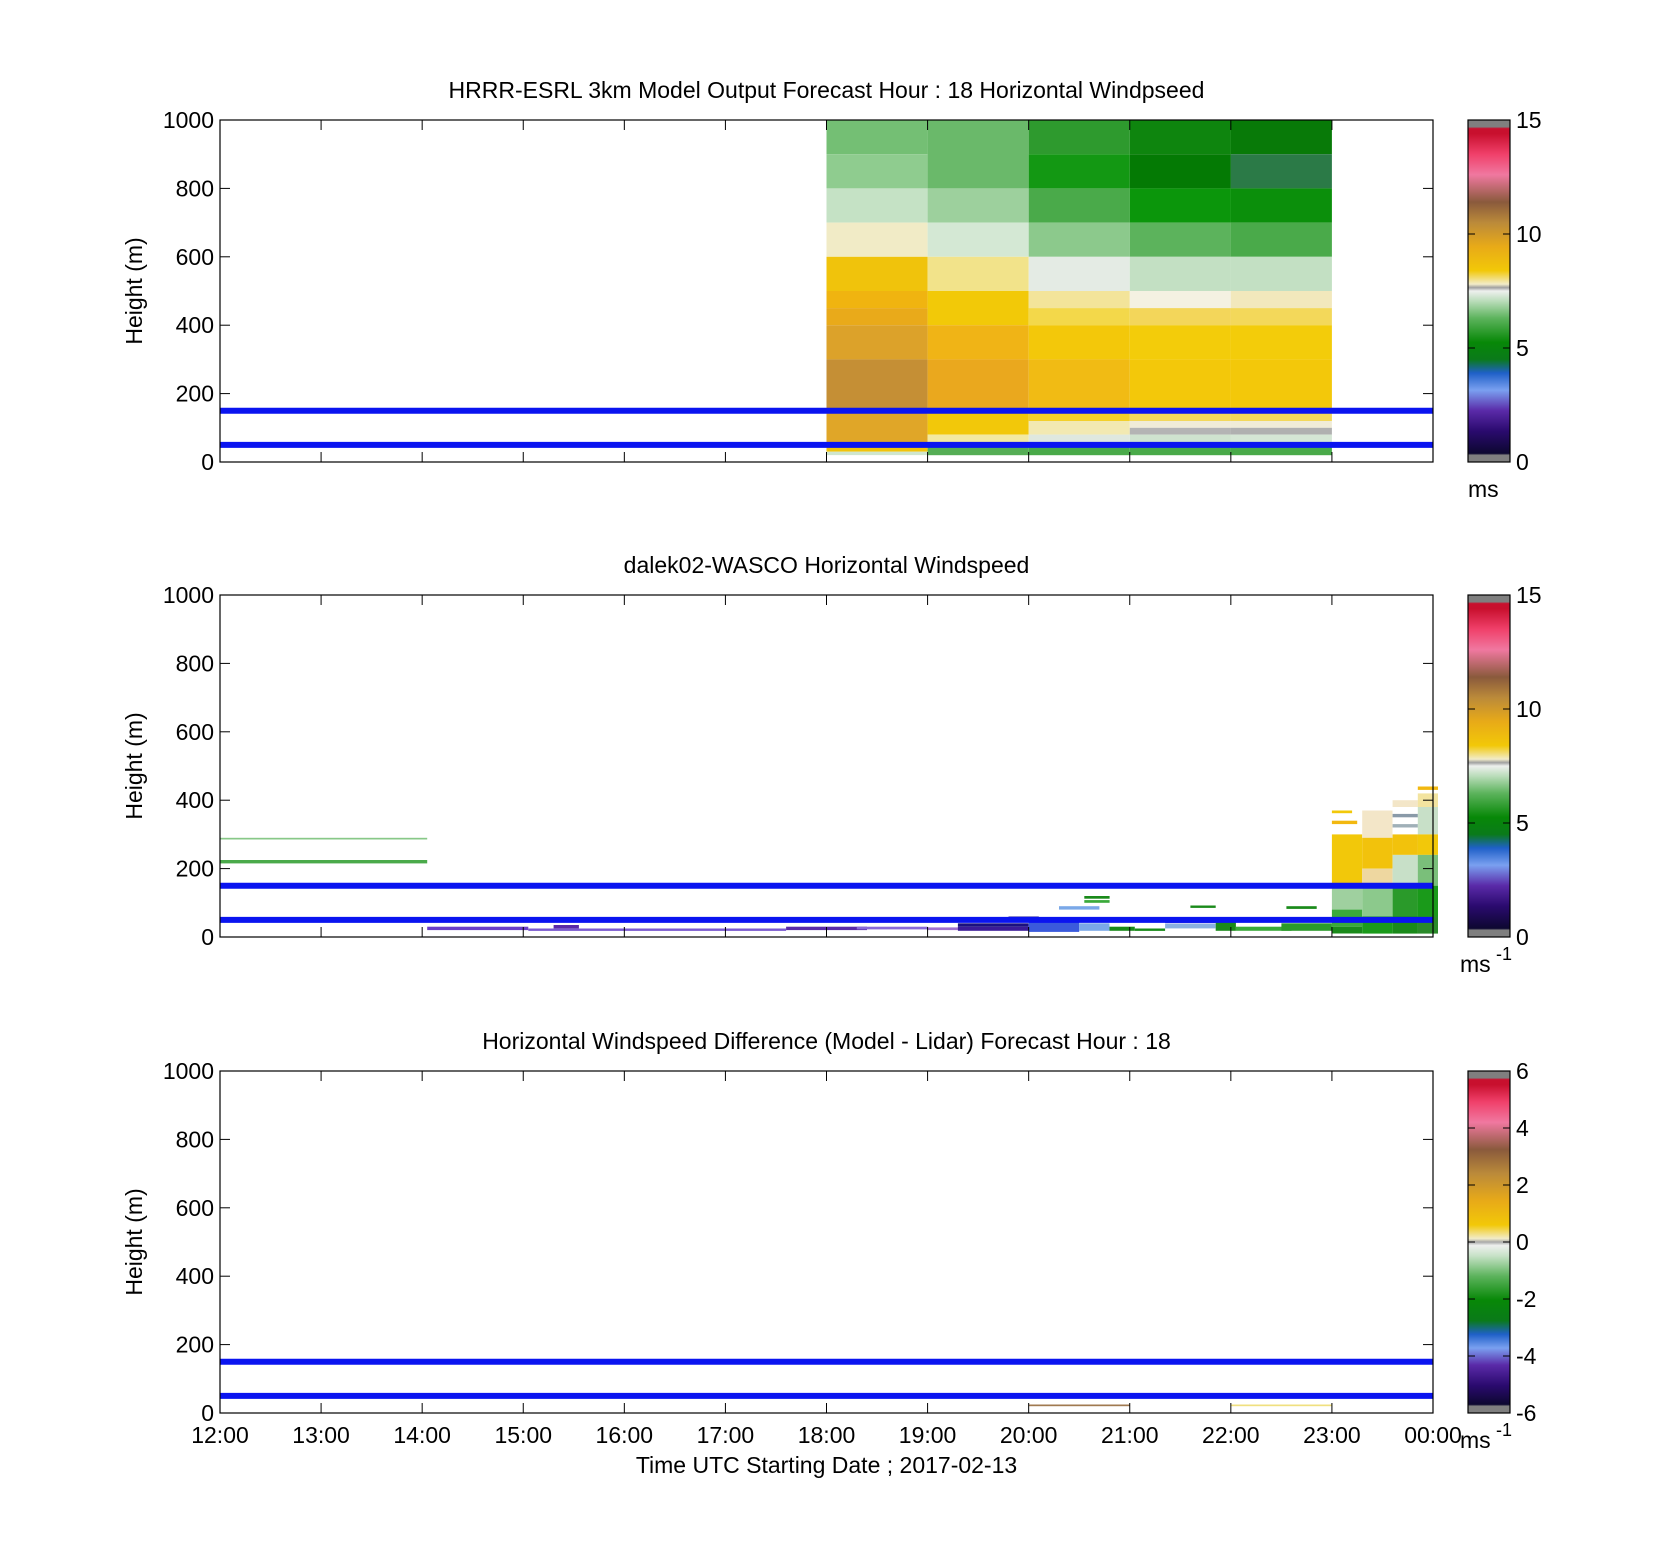  Describe the element at coordinates (726, 1435) in the screenshot. I see `x-tick-label: 17:00` at that location.